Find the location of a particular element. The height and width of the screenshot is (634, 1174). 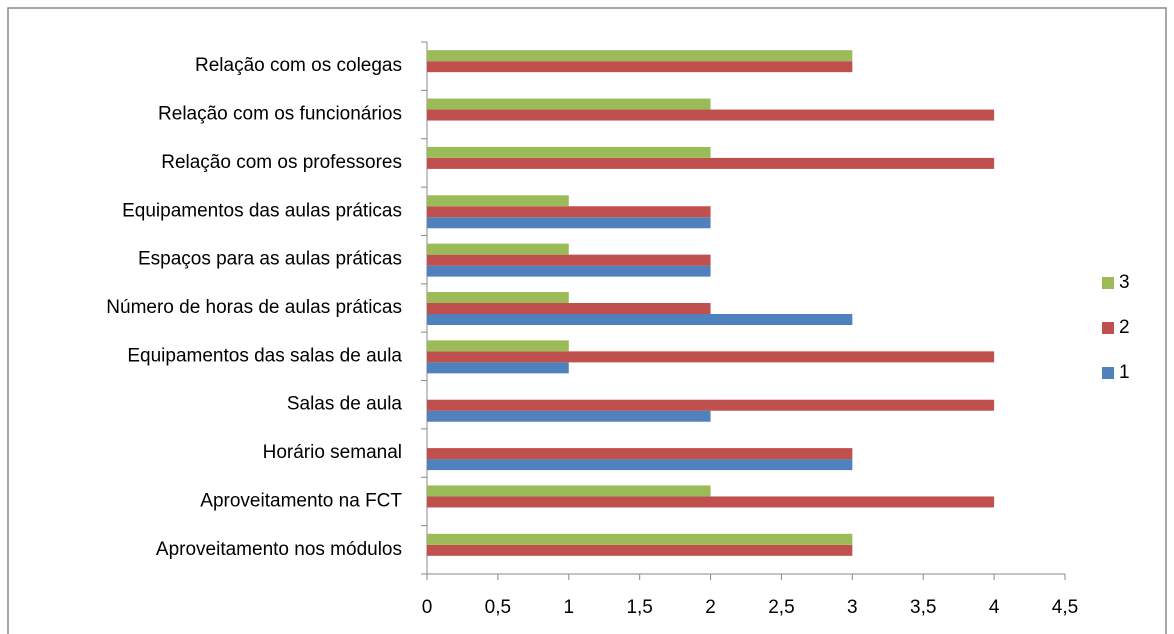

x-tick-label: 1,5 is located at coordinates (639, 607).